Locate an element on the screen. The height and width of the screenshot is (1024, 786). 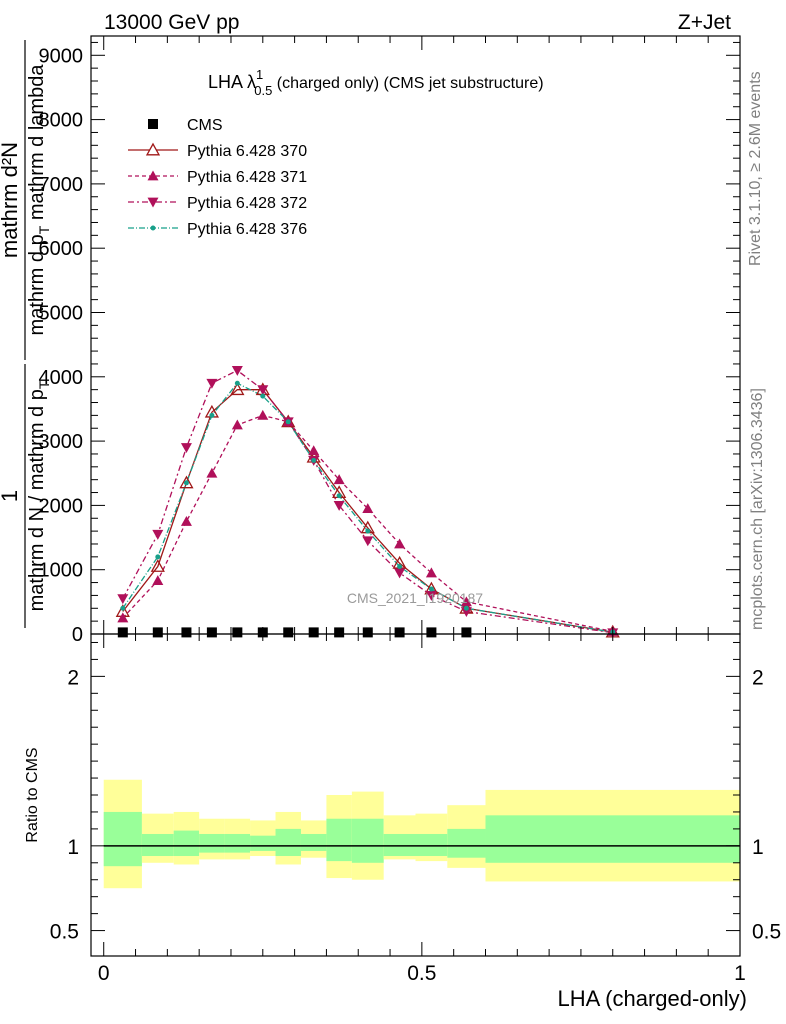
side-note-bottom: mcplots.cern.ch [arXiv:1306.3436] is located at coordinates (757, 509).